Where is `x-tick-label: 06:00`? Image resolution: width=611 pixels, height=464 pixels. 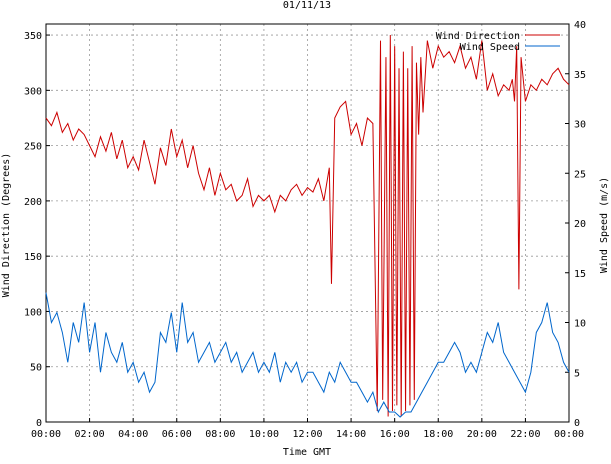 x-tick-label: 06:00 is located at coordinates (177, 434).